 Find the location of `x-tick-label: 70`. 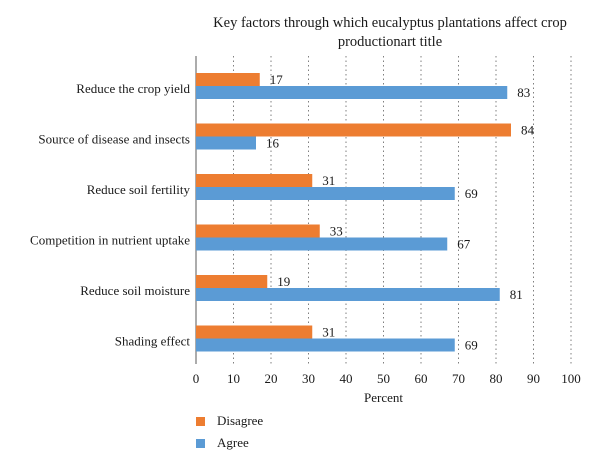

x-tick-label: 70 is located at coordinates (458, 378).